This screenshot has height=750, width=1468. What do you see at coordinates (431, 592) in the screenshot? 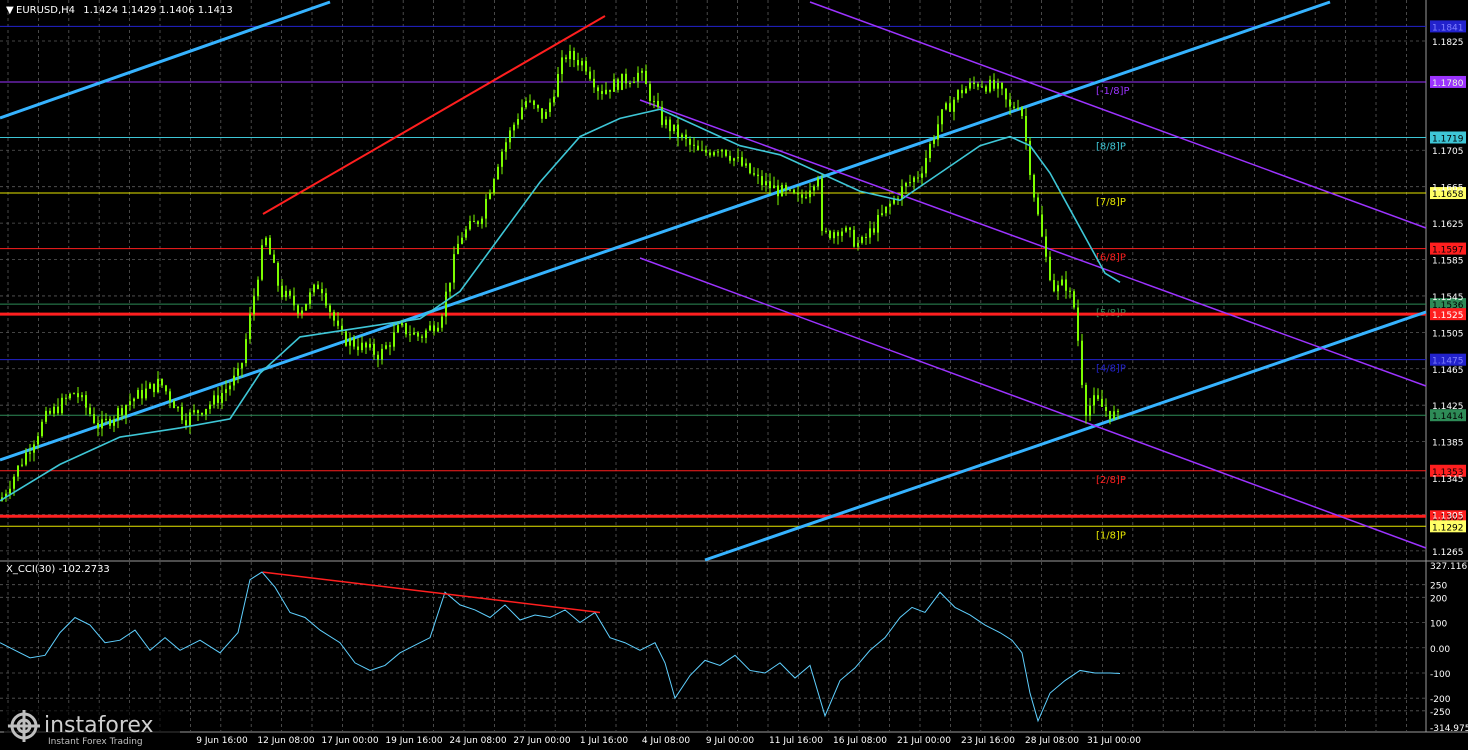
I see `cci-divergence-line` at bounding box center [431, 592].